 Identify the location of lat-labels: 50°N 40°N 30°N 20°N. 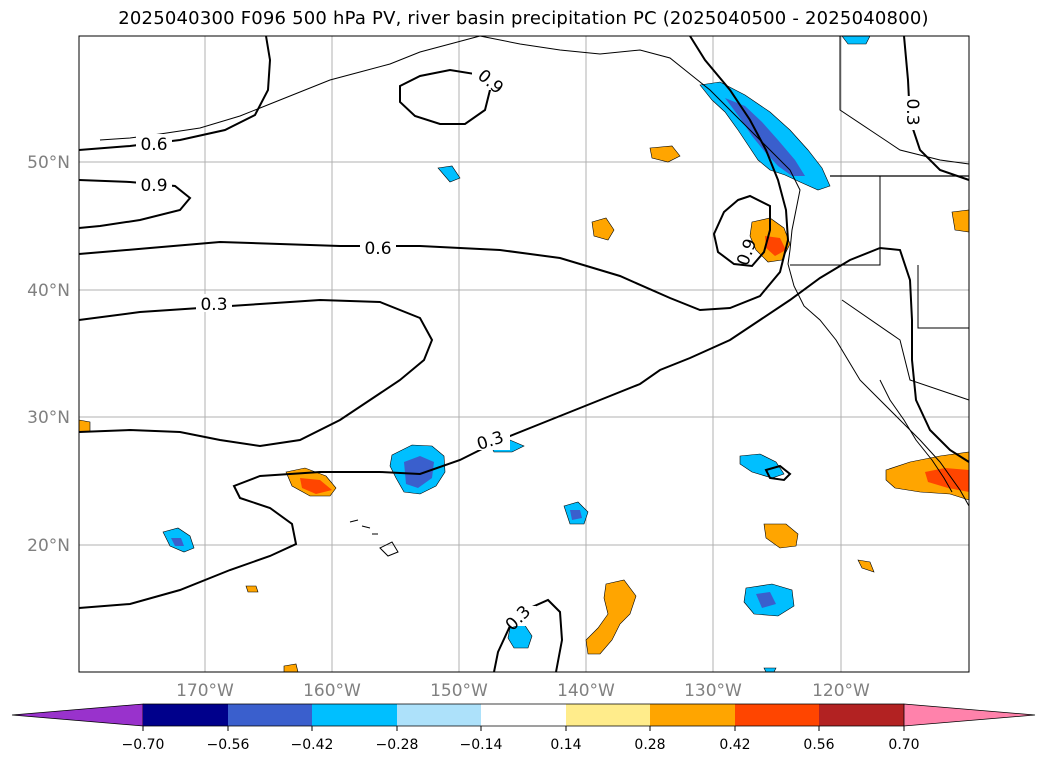
(48, 354).